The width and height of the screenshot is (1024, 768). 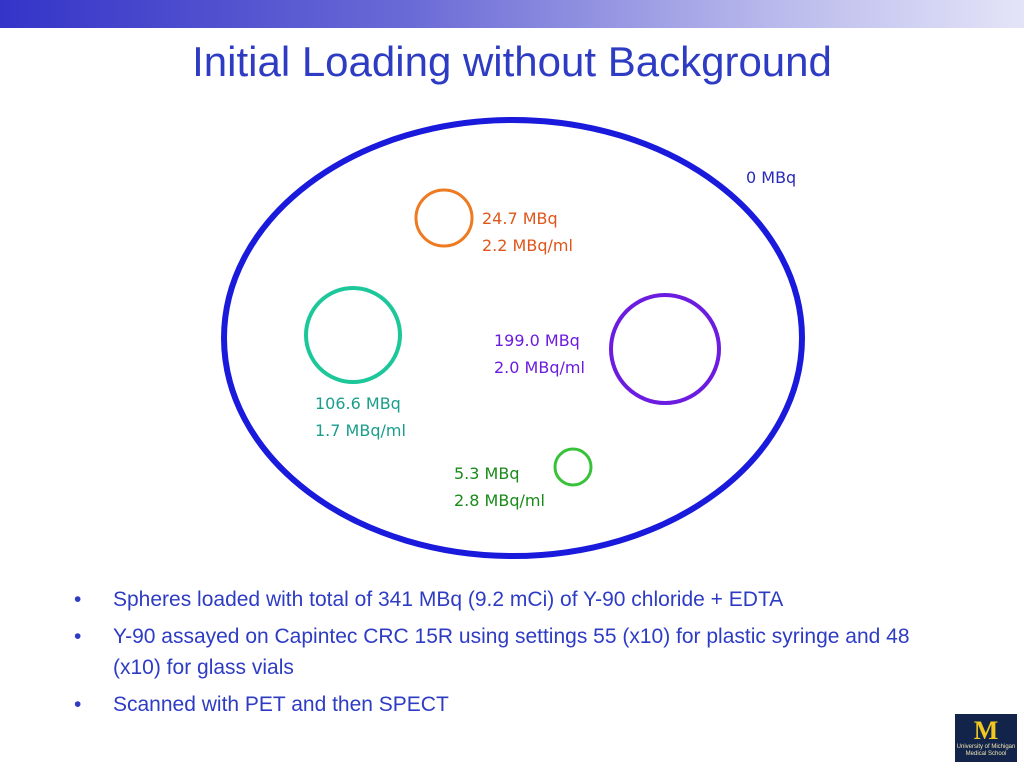 What do you see at coordinates (281, 704) in the screenshot?
I see `bullet-text: Scanned with PET and then SPECT` at bounding box center [281, 704].